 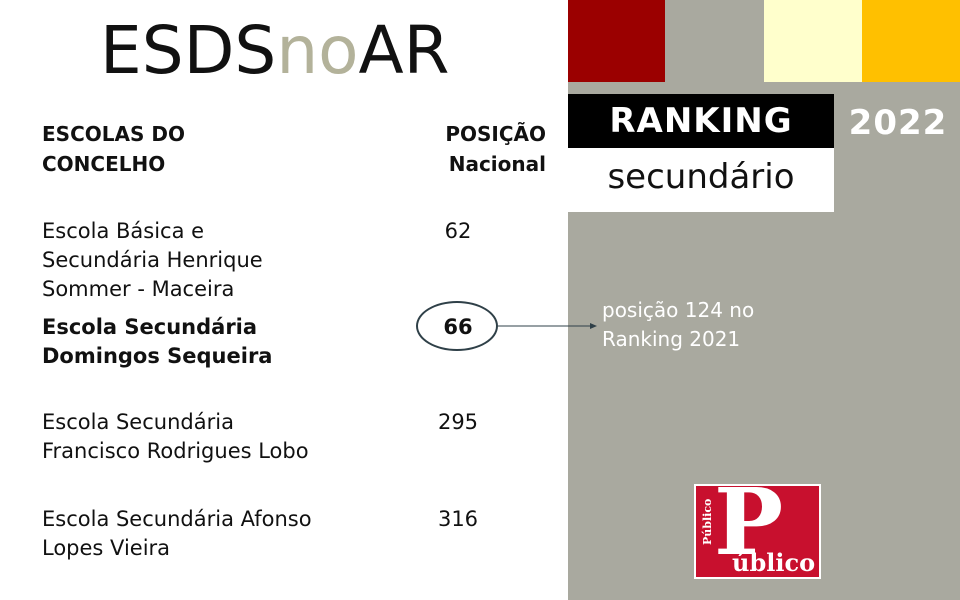 What do you see at coordinates (157, 356) in the screenshot?
I see `school-name-line: Domingos Sequeira` at bounding box center [157, 356].